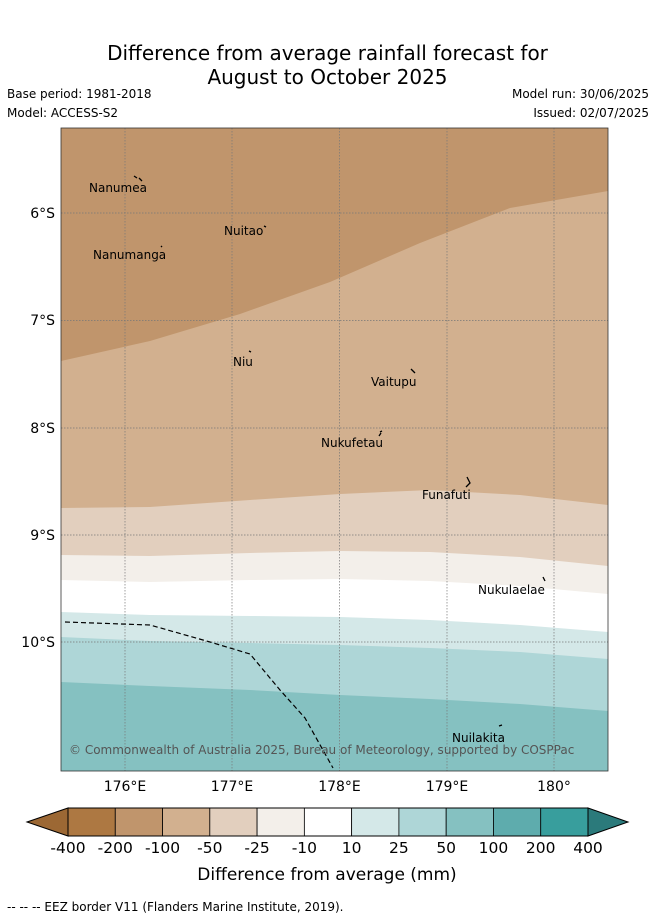 This screenshot has height=919, width=655. Describe the element at coordinates (265, 226) in the screenshot. I see `island-nuitao` at that location.